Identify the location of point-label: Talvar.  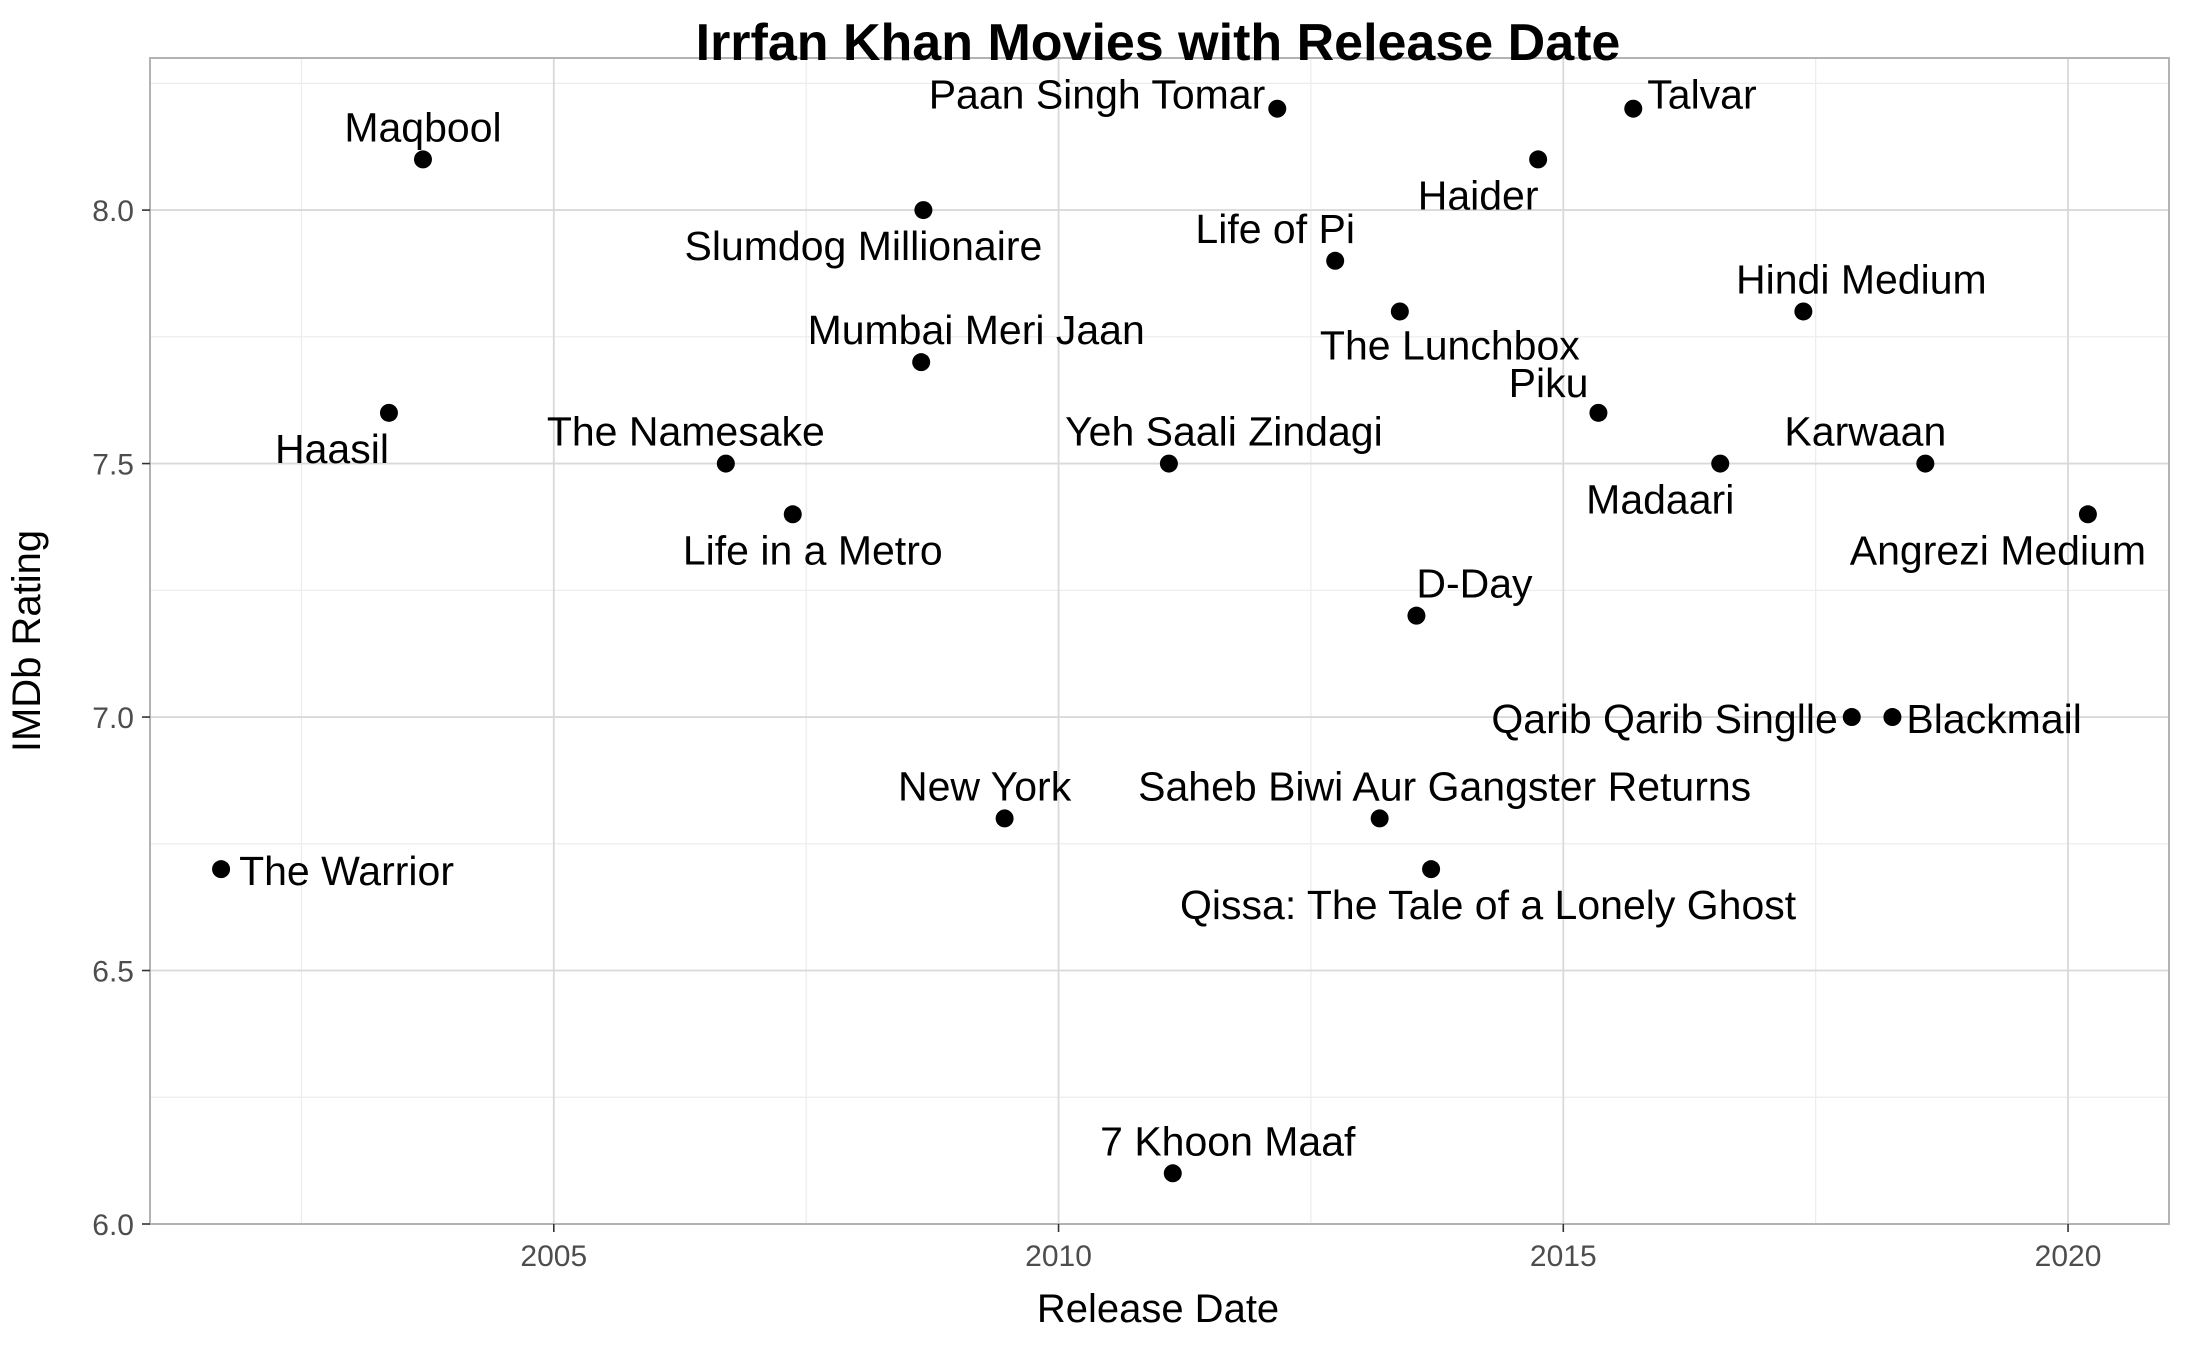
(1701, 95).